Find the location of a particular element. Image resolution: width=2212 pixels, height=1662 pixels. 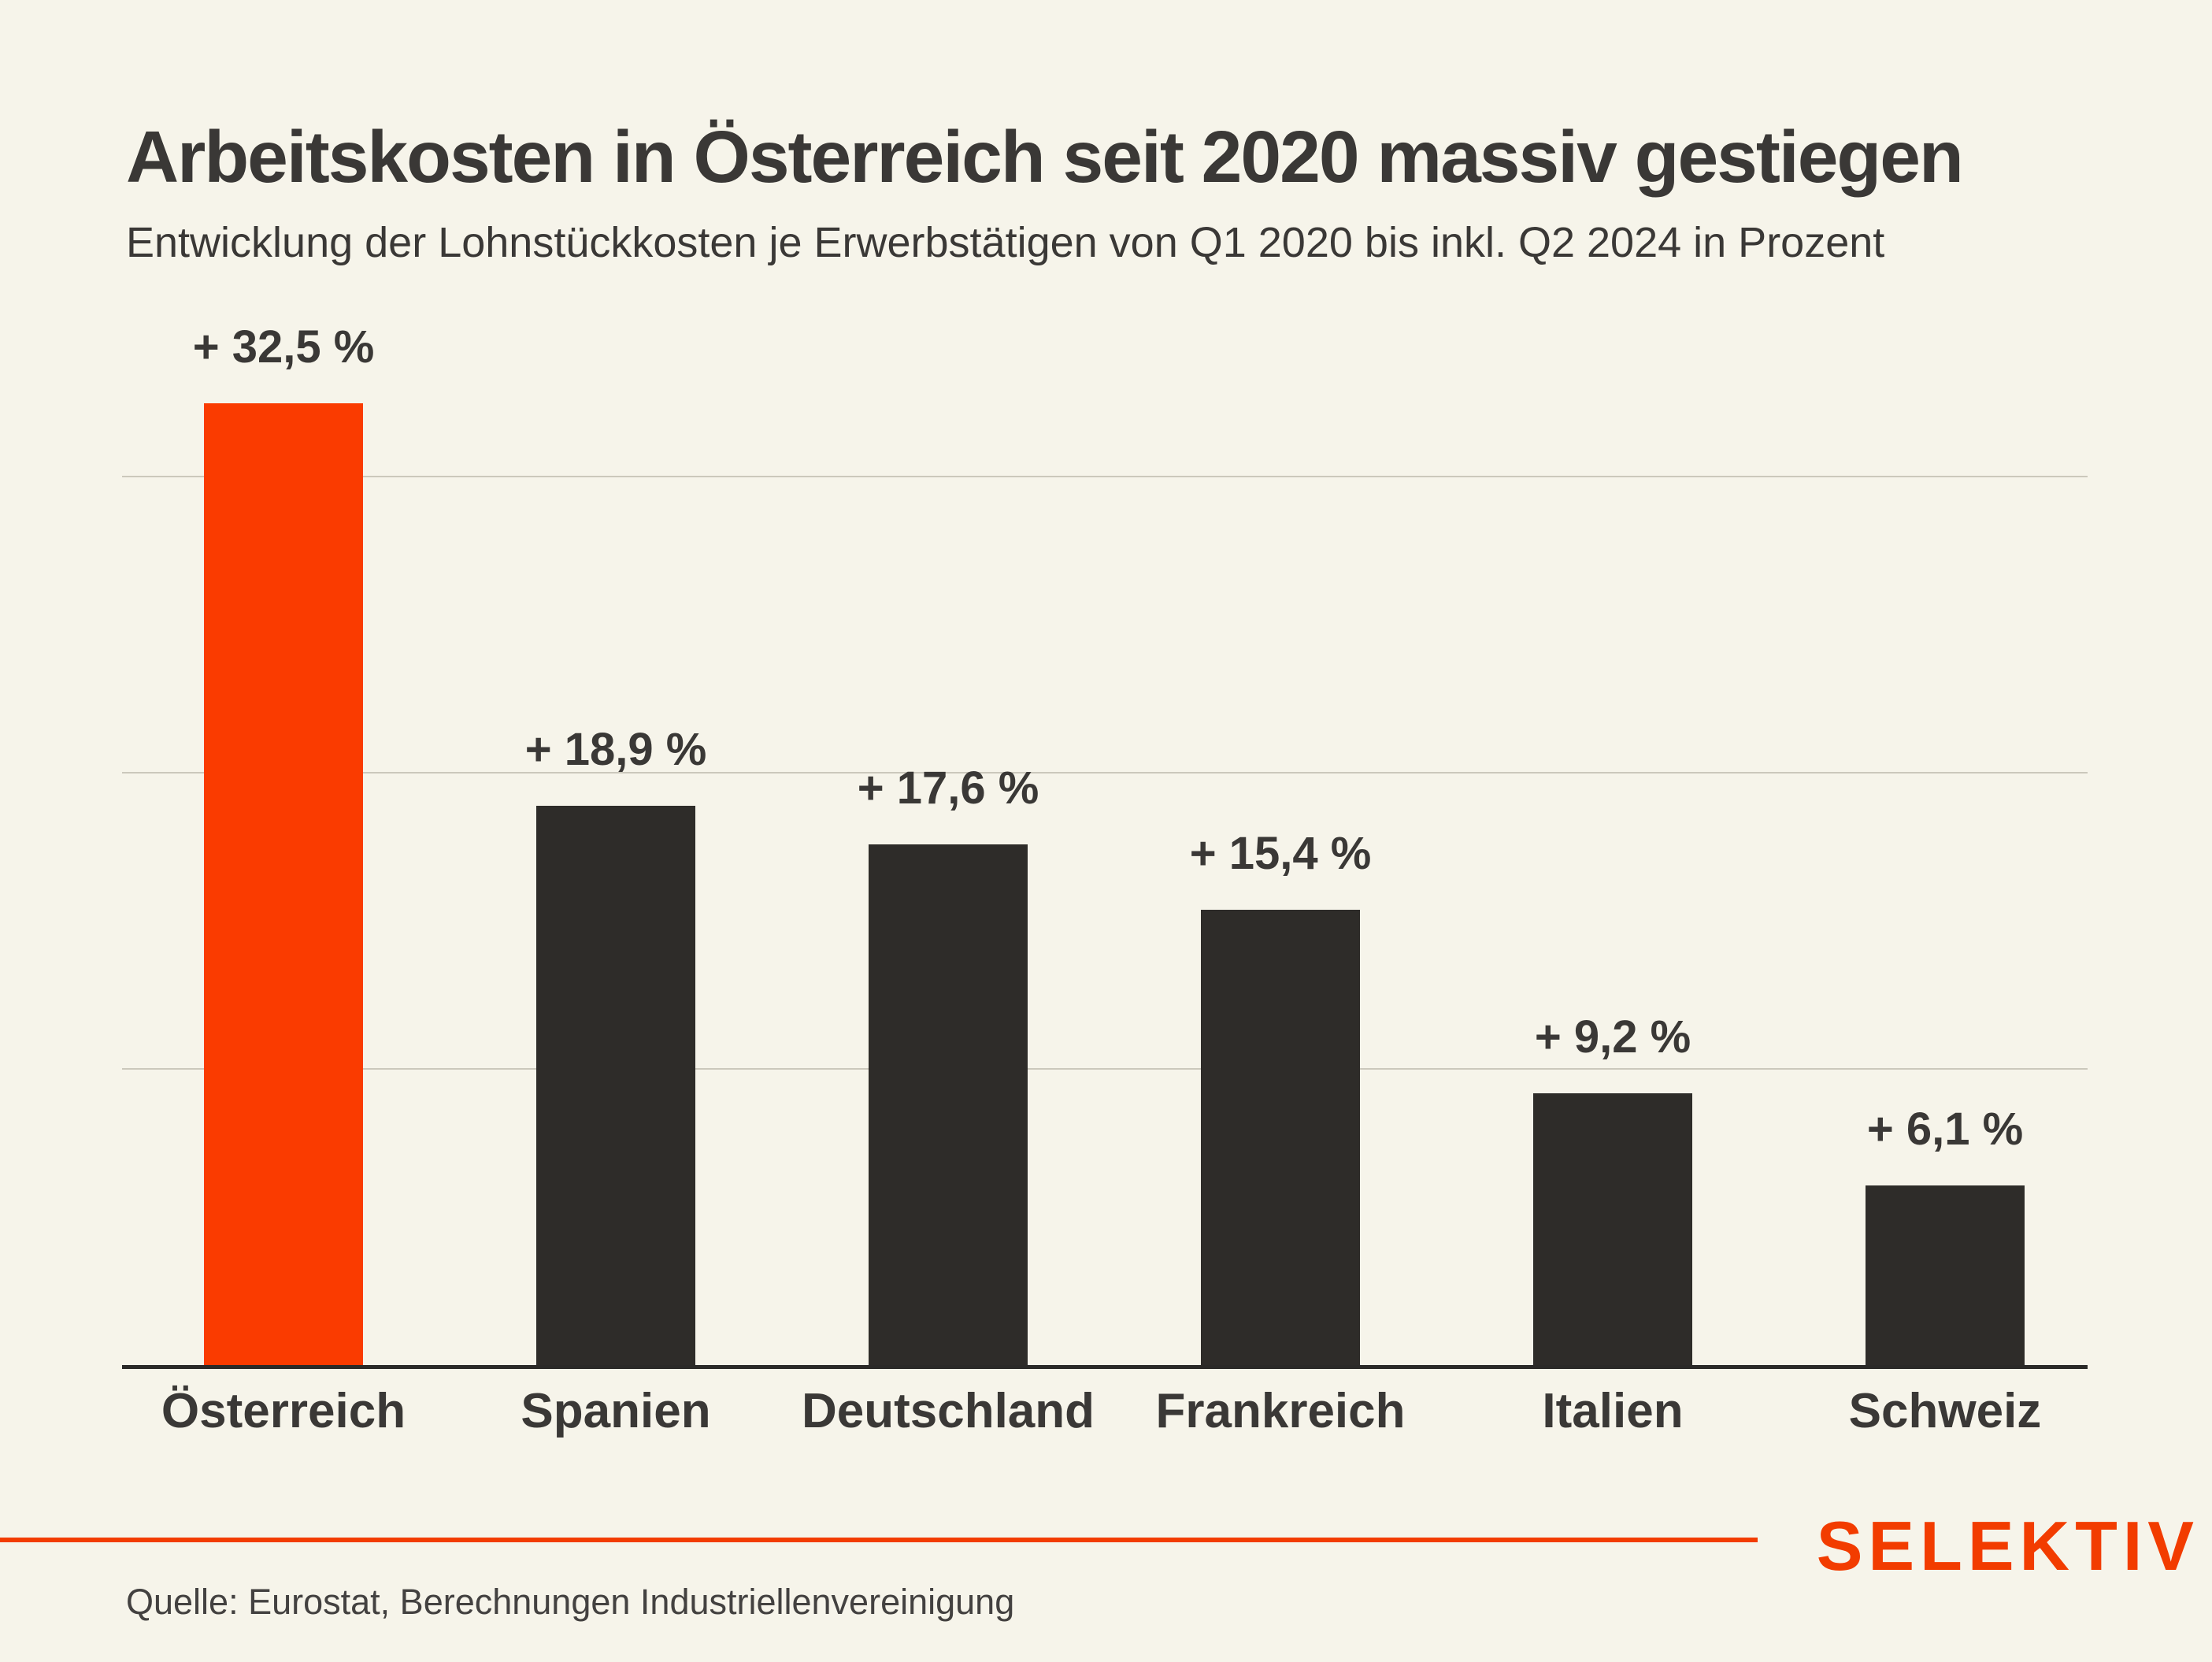

bar-value-label-spanien: + 18,9 % is located at coordinates (615, 750).